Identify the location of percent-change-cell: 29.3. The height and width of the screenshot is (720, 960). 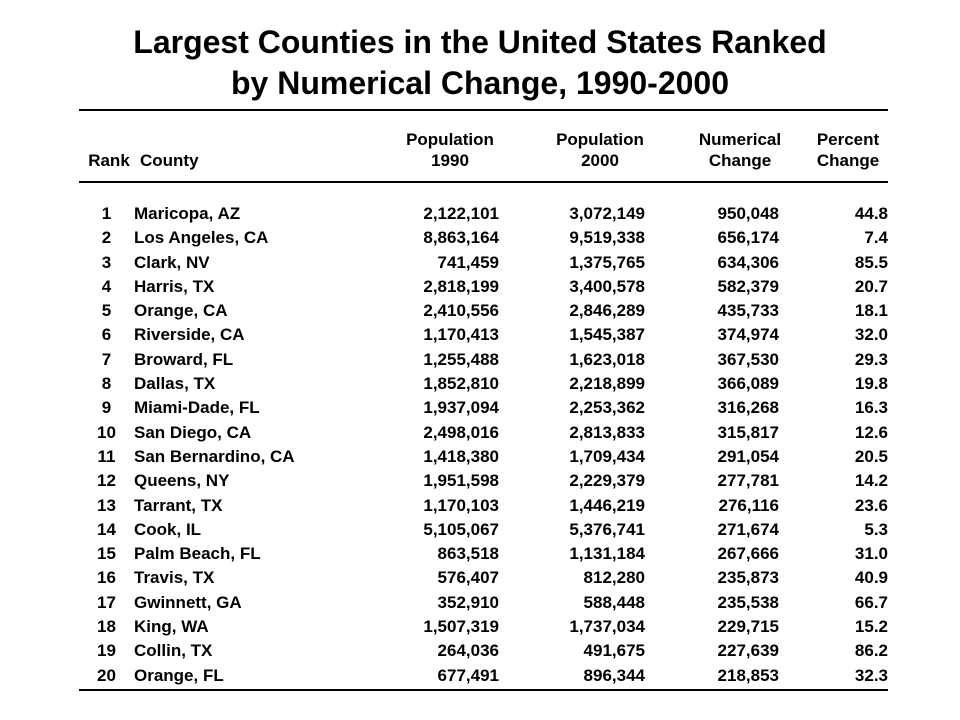
(871, 359).